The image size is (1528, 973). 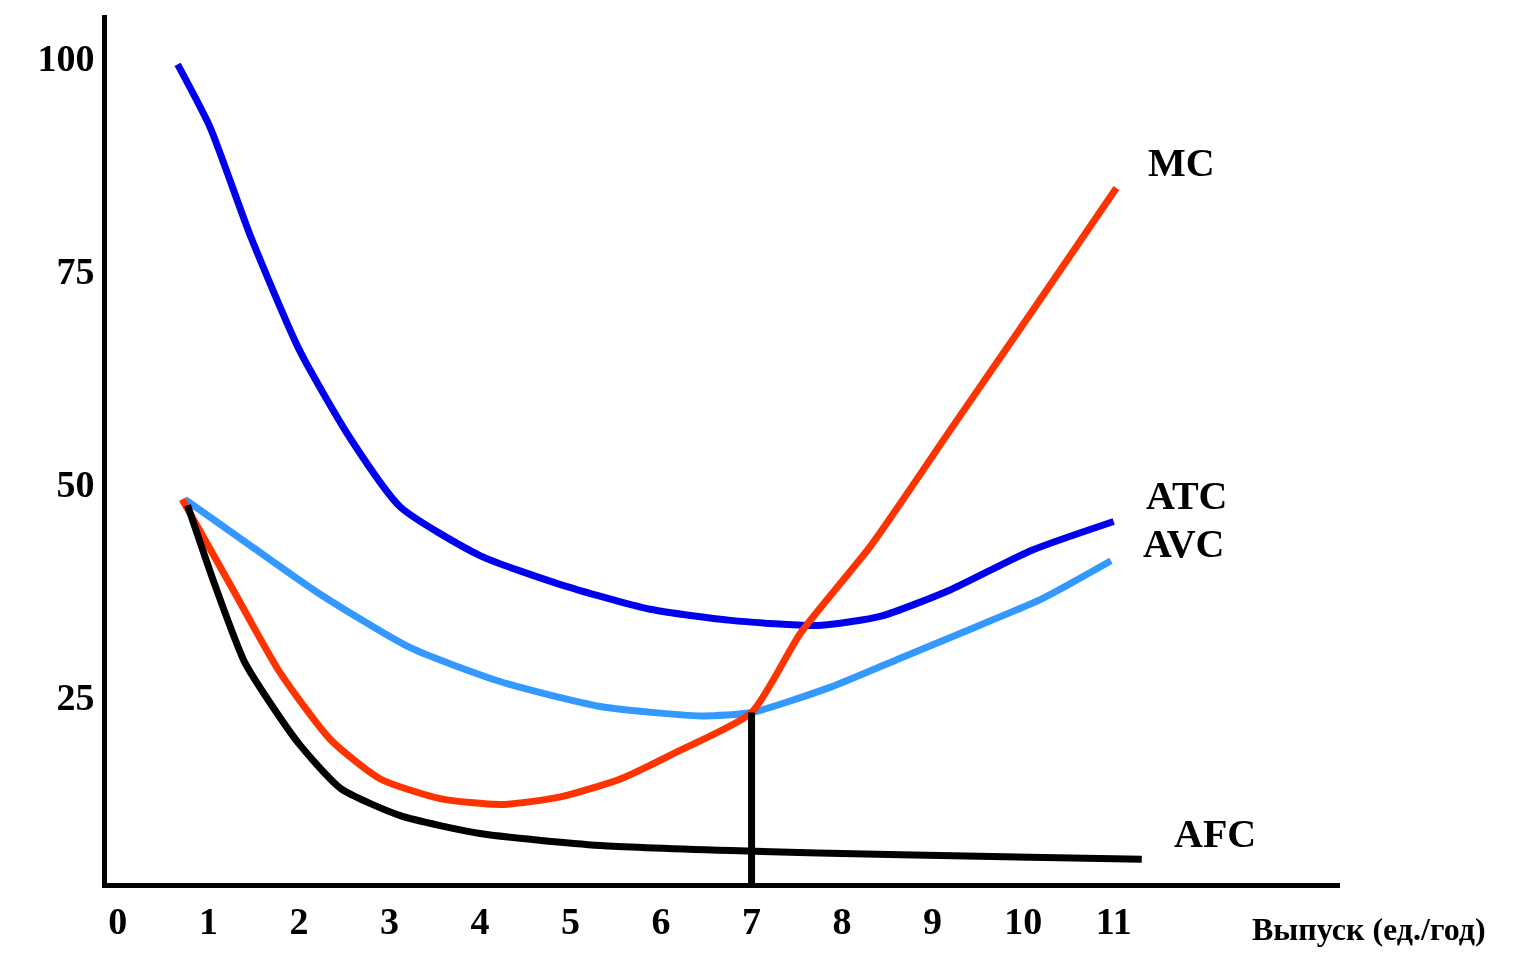 I want to click on series-label: AVC, so click(x=1184, y=543).